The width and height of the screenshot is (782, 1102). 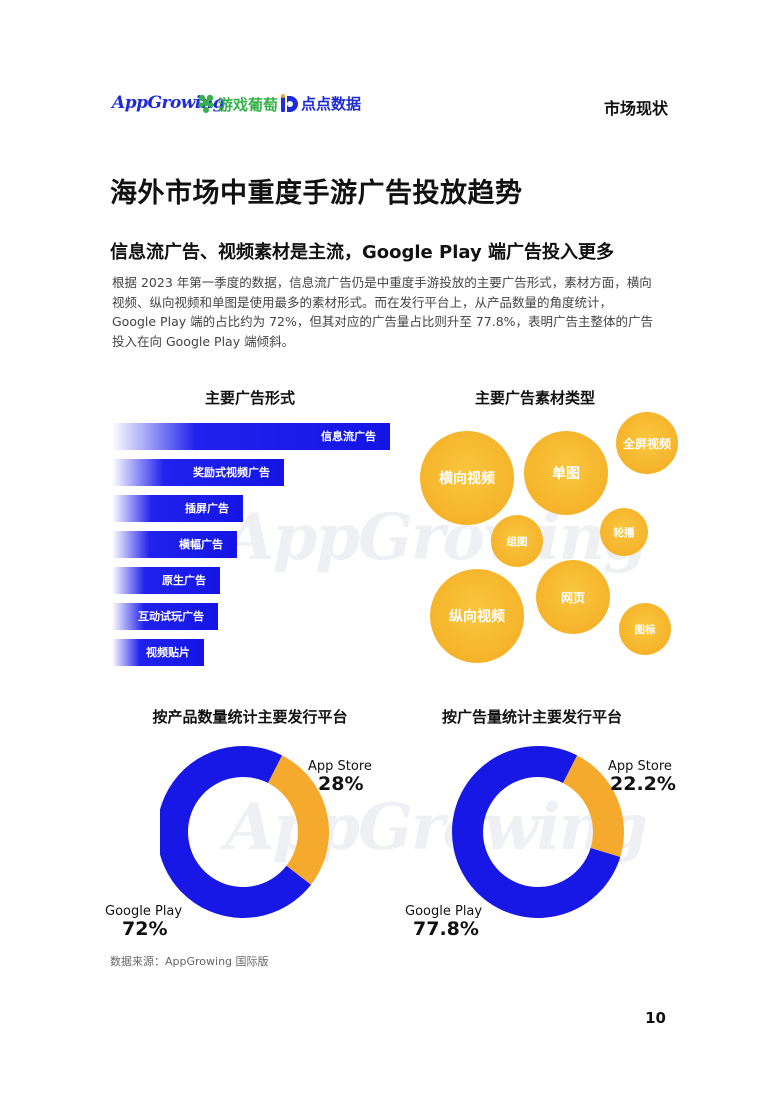 What do you see at coordinates (645, 629) in the screenshot?
I see `bubble: 图标` at bounding box center [645, 629].